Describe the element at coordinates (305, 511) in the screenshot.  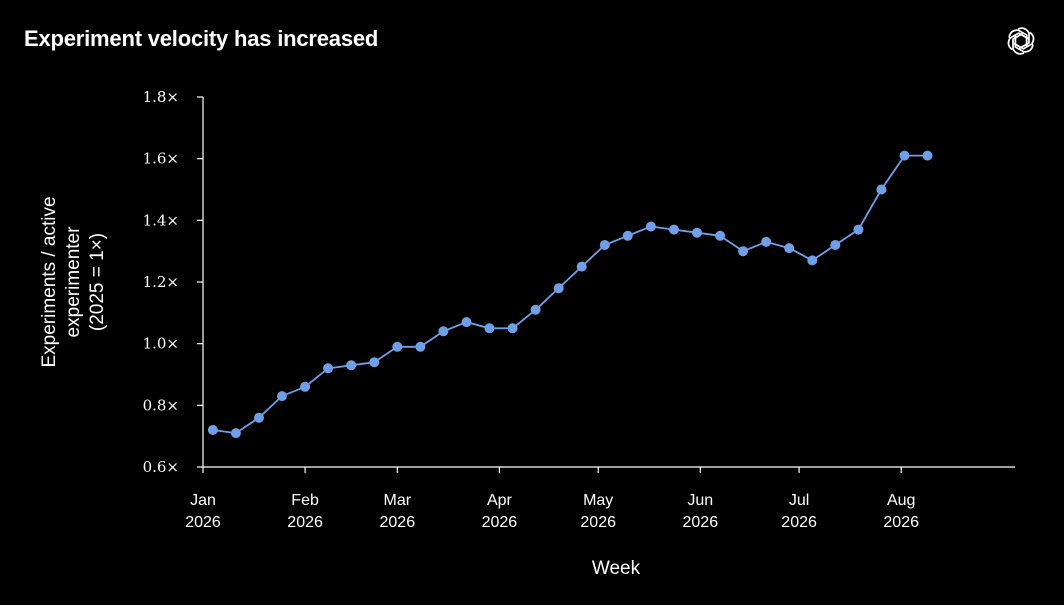
I see `x-tick-label: Feb 2026` at that location.